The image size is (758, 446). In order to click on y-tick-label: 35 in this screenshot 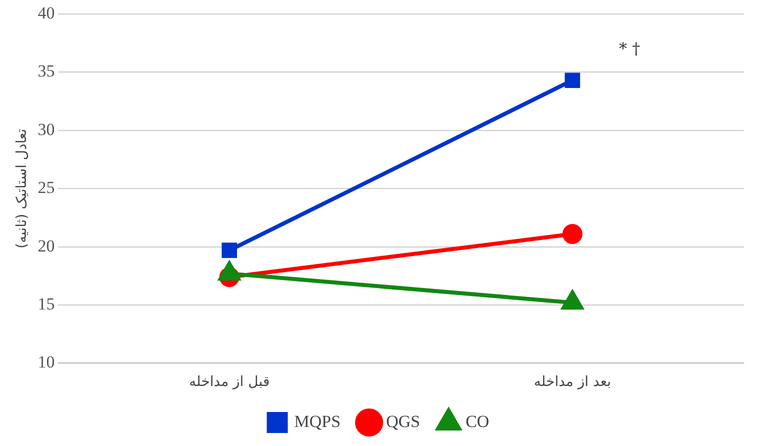, I will do `click(46, 71)`.